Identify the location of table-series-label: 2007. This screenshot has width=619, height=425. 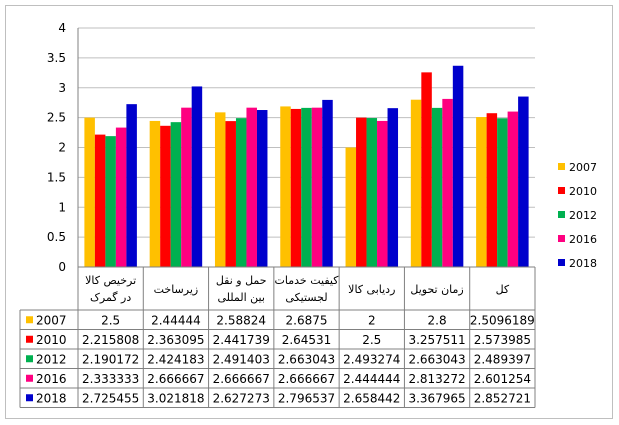
(51, 320).